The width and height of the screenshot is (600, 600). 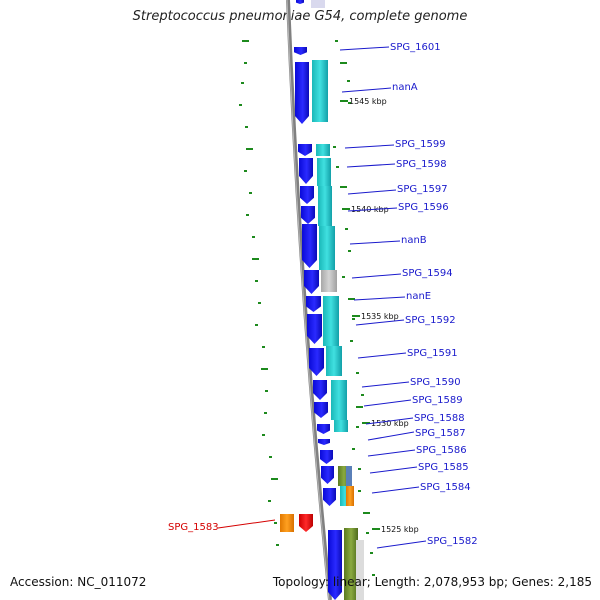 I want to click on gene-label: SPG_1599, so click(x=420, y=144).